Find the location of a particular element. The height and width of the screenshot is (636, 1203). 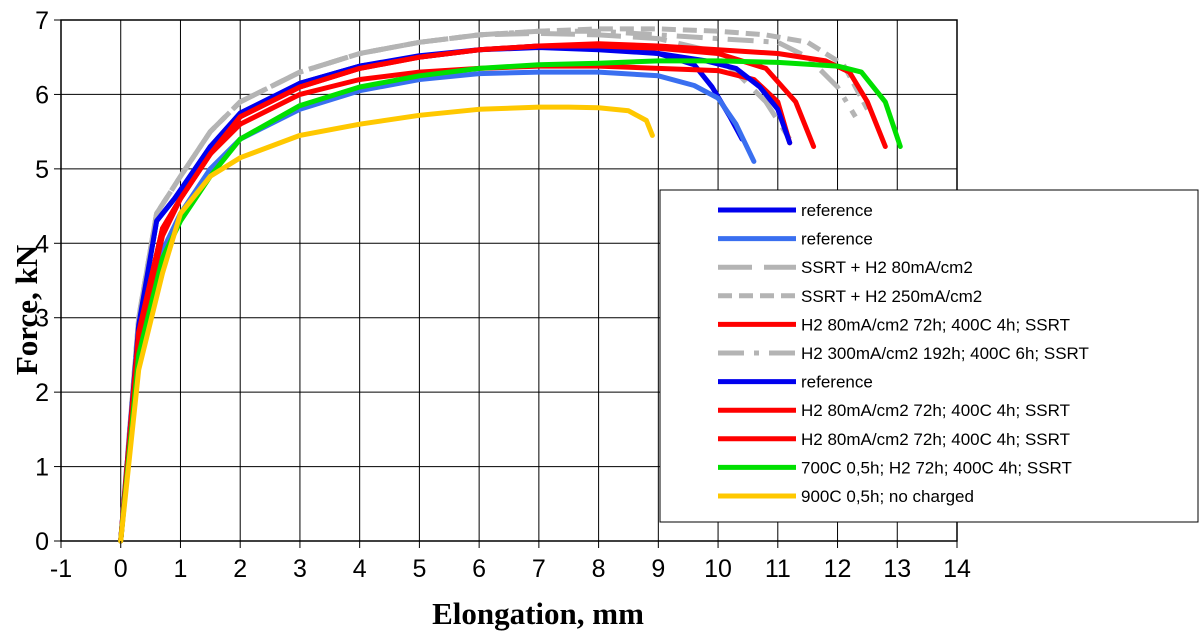

x-tick-label: 7 is located at coordinates (539, 569).